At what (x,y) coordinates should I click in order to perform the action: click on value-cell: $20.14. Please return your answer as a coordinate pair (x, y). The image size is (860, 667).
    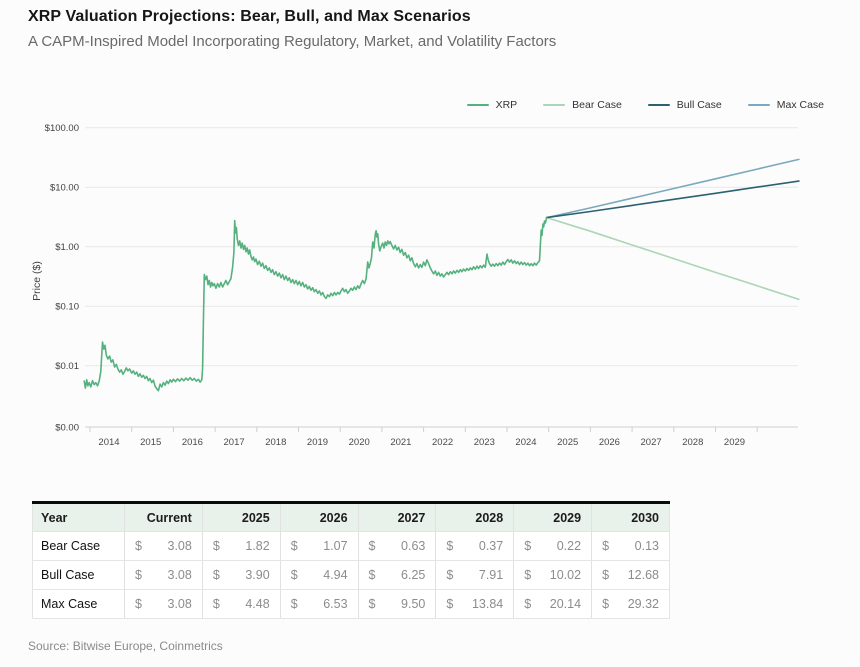
    Looking at the image, I should click on (552, 604).